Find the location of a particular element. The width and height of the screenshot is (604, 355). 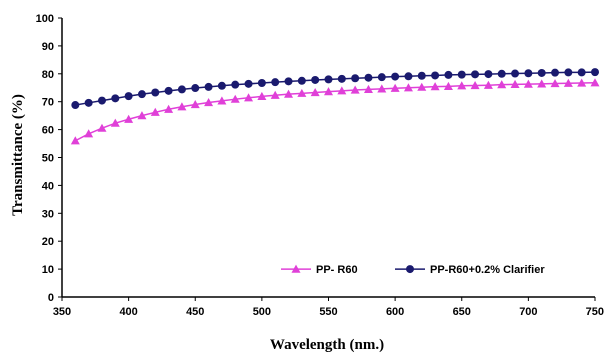

x-tick-label: 700 is located at coordinates (528, 312).